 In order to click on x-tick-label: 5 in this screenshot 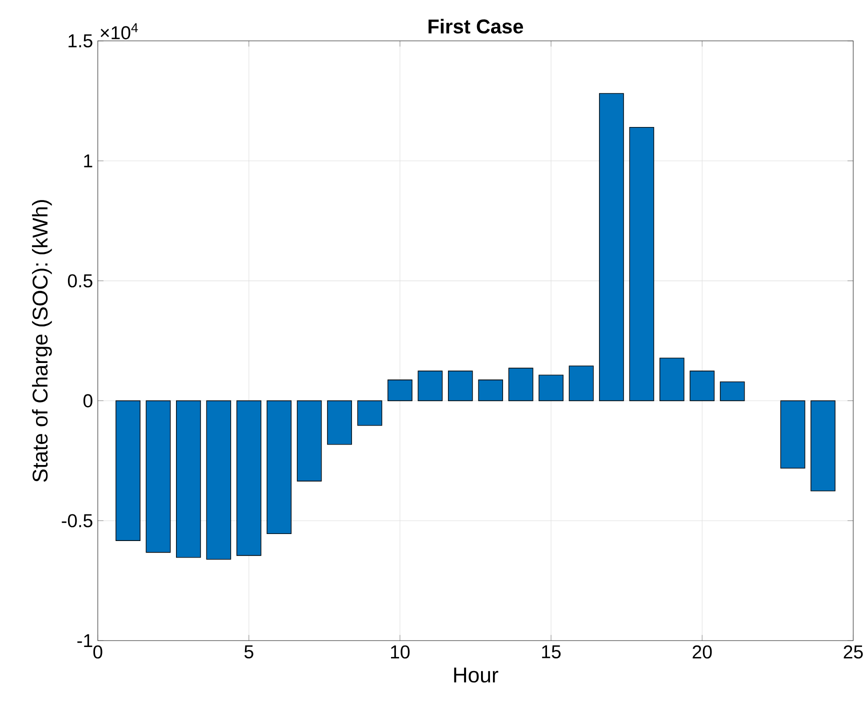, I will do `click(249, 652)`.